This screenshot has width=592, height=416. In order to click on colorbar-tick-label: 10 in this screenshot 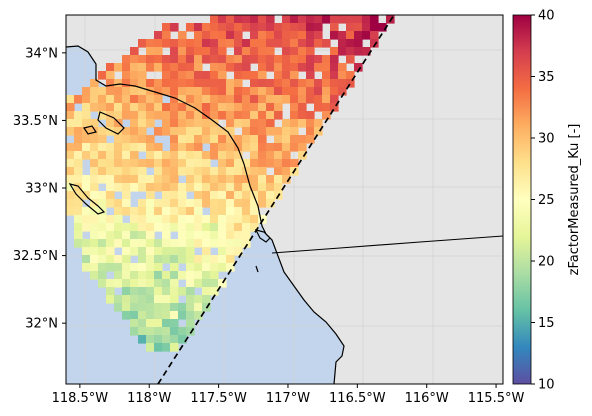, I will do `click(546, 385)`.